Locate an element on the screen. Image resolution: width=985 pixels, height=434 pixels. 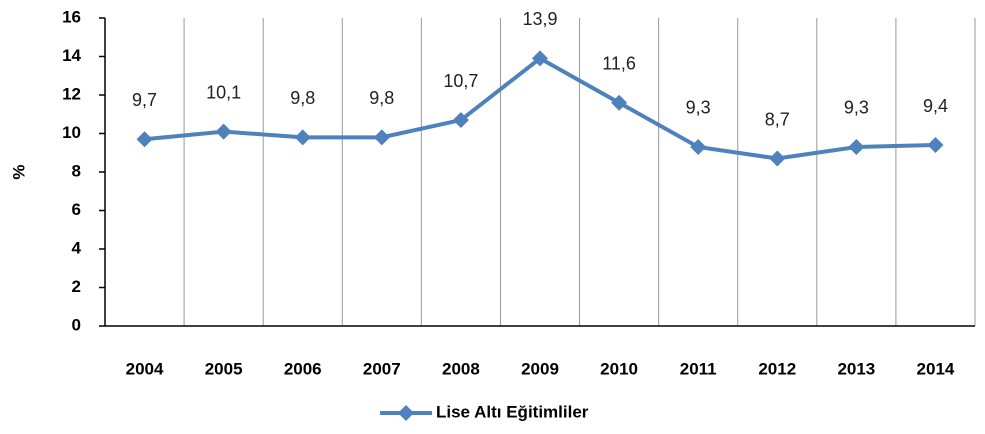
x-tick-label: 2008 is located at coordinates (461, 368).